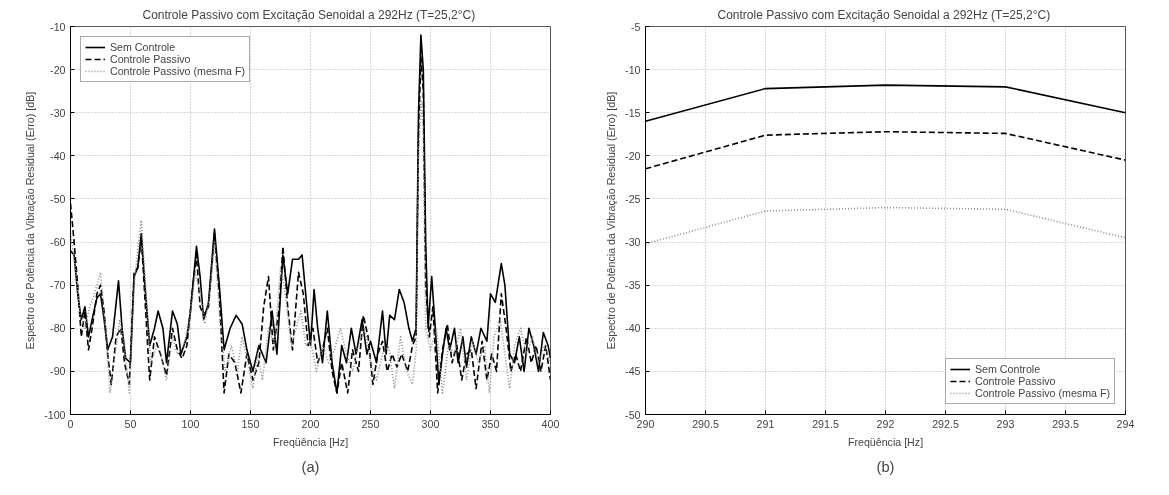  I want to click on x-tick-label: 293.5, so click(1065, 423).